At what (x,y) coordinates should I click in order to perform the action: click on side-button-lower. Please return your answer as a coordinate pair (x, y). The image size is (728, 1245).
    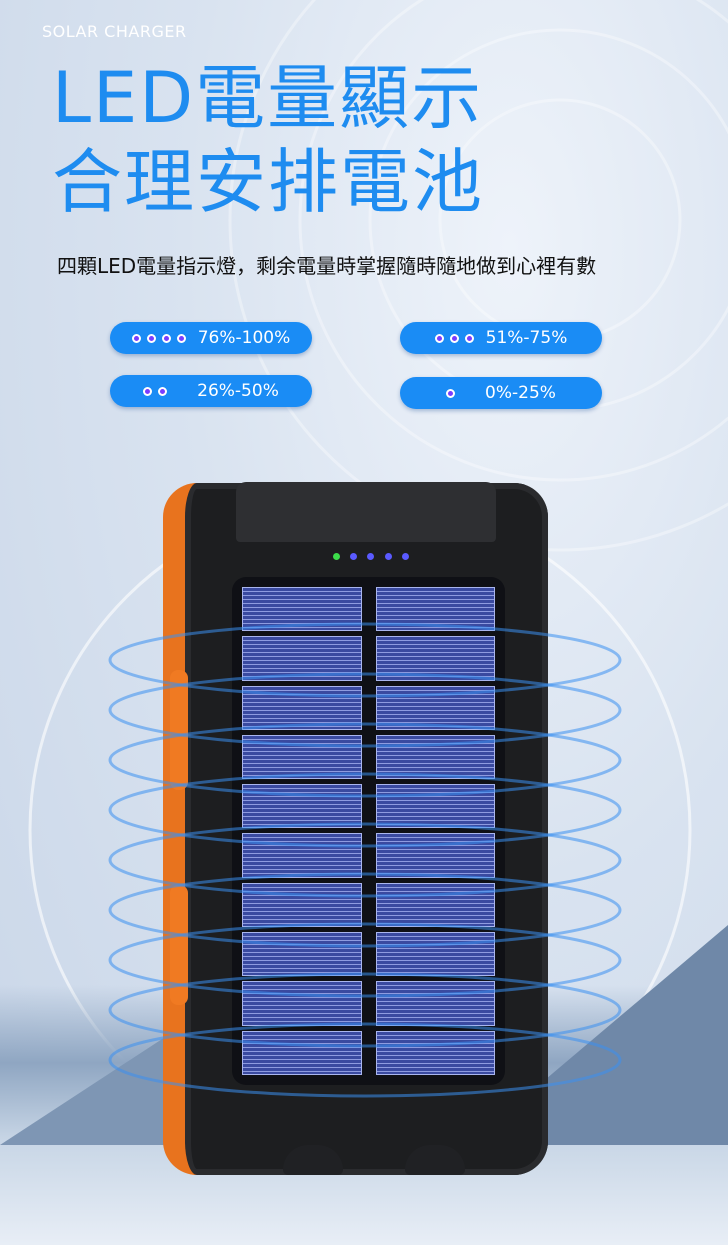
    Looking at the image, I should click on (179, 945).